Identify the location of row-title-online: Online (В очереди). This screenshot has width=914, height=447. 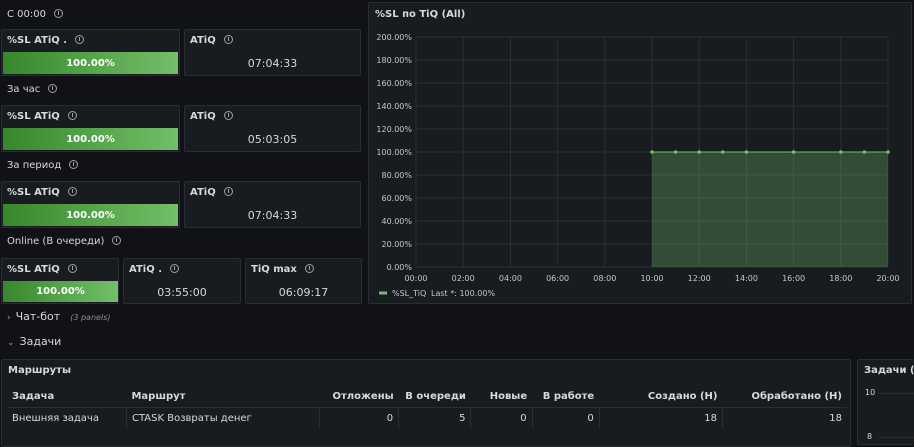
(64, 241).